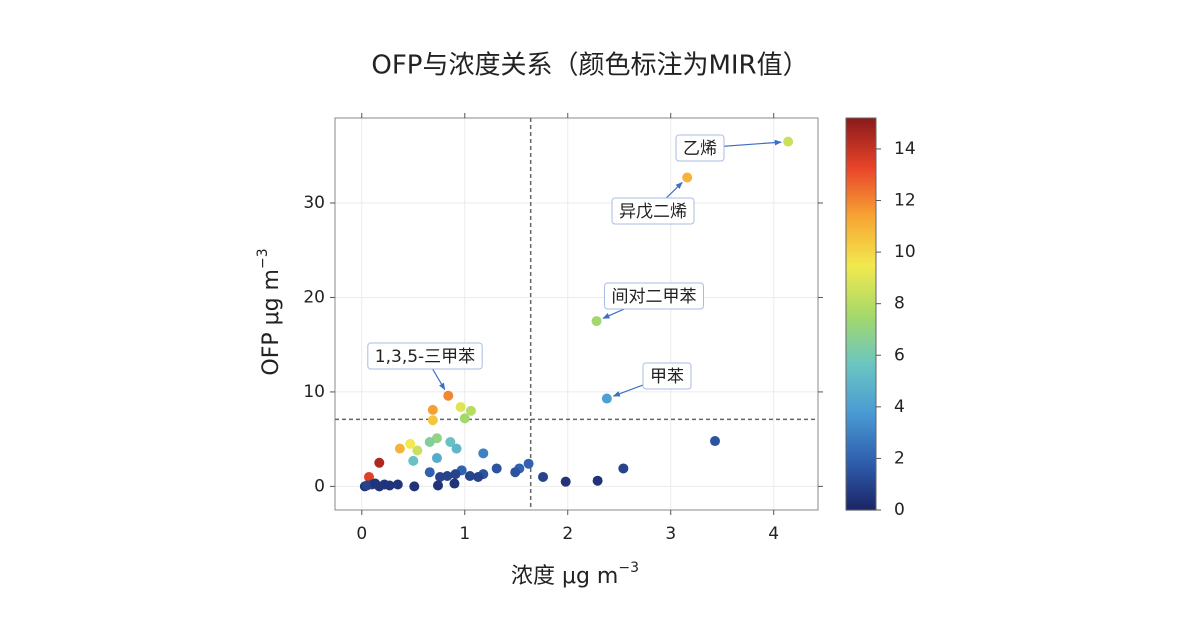 The image size is (1181, 622). Describe the element at coordinates (425, 357) in the screenshot. I see `annotation-label: 1,3,5-三甲苯` at that location.